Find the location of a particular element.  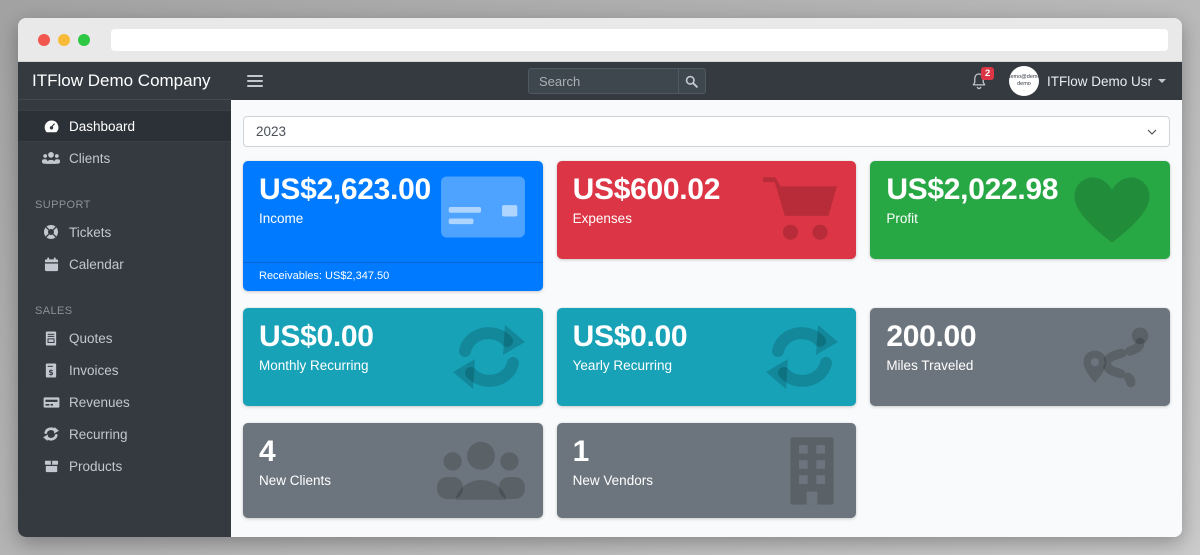

calendar-icon is located at coordinates (51, 264).